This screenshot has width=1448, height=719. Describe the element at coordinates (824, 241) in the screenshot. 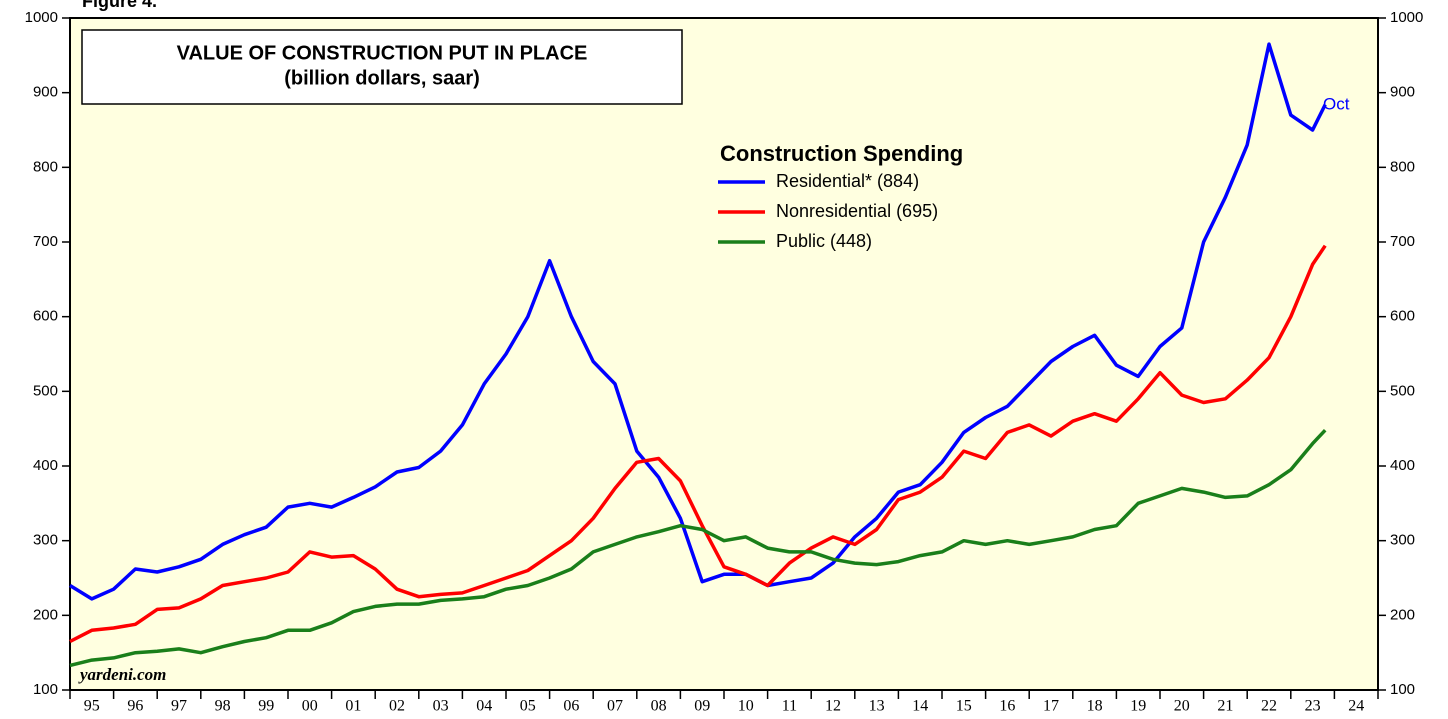

I see `legend-label: Public (448)` at that location.